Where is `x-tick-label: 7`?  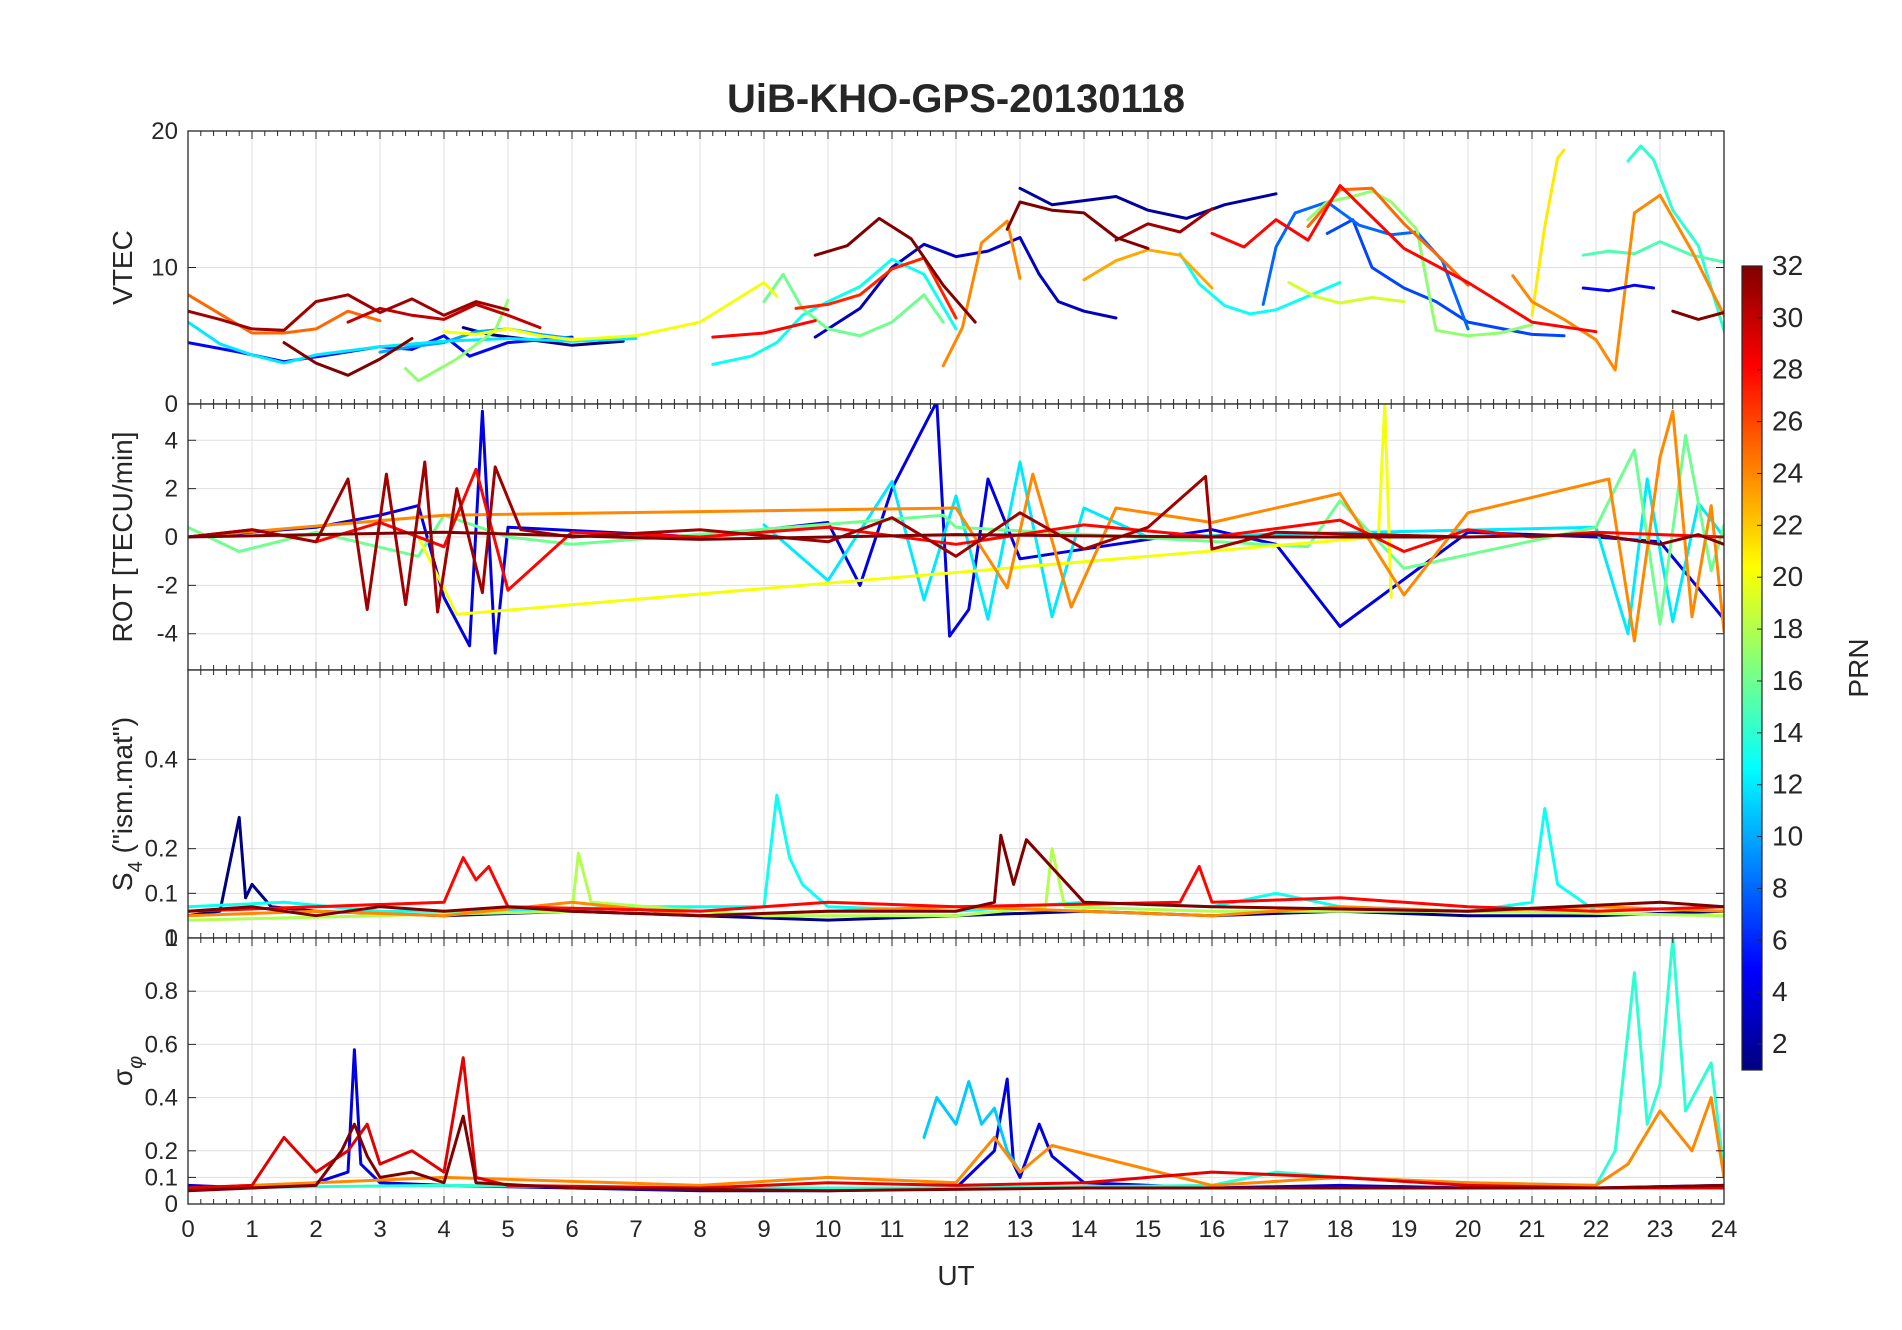 x-tick-label: 7 is located at coordinates (635, 1229).